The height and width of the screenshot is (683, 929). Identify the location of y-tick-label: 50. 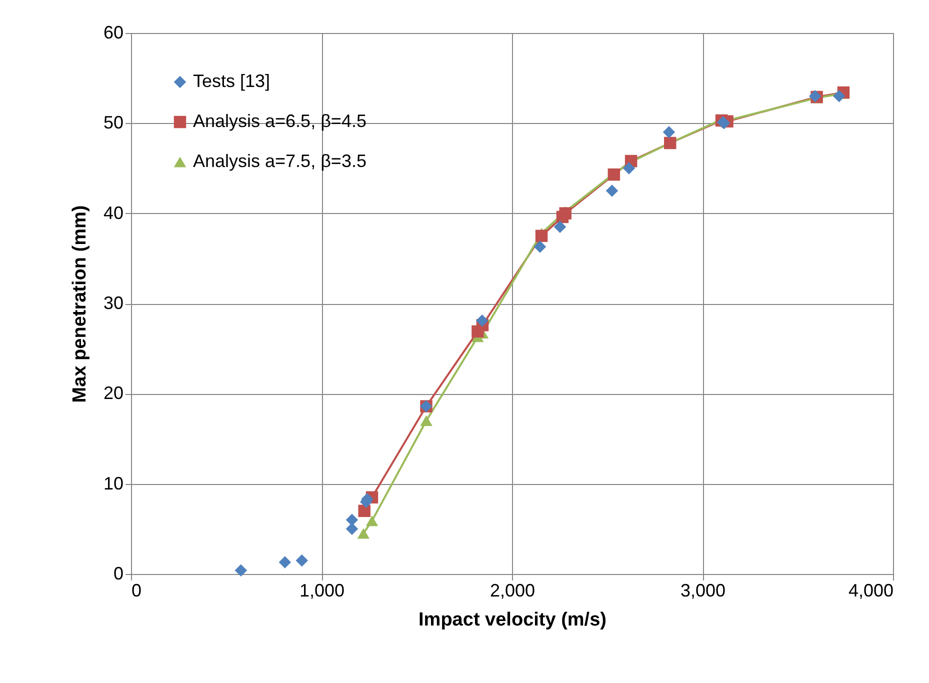
(113, 122).